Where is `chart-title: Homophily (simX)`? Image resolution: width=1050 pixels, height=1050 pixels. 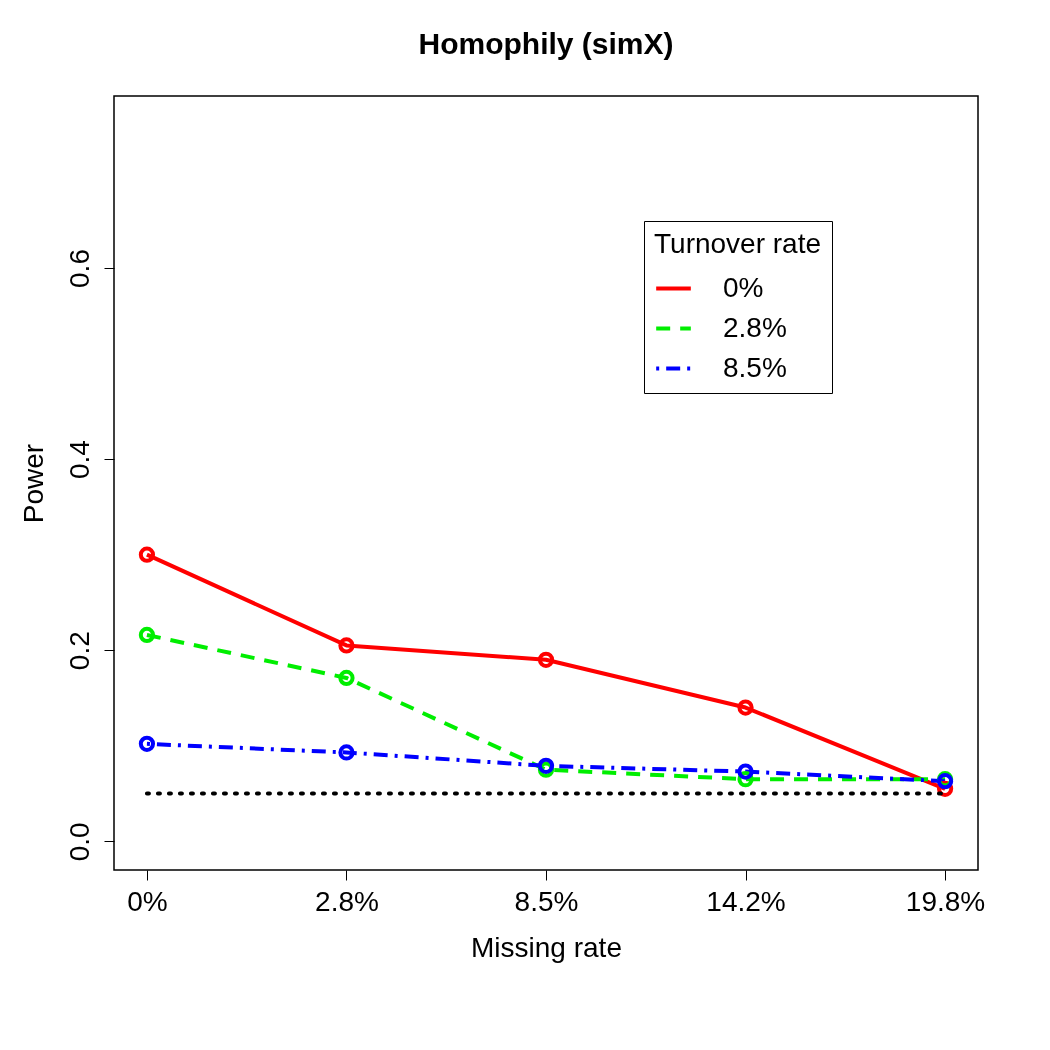
chart-title: Homophily (simX) is located at coordinates (546, 43).